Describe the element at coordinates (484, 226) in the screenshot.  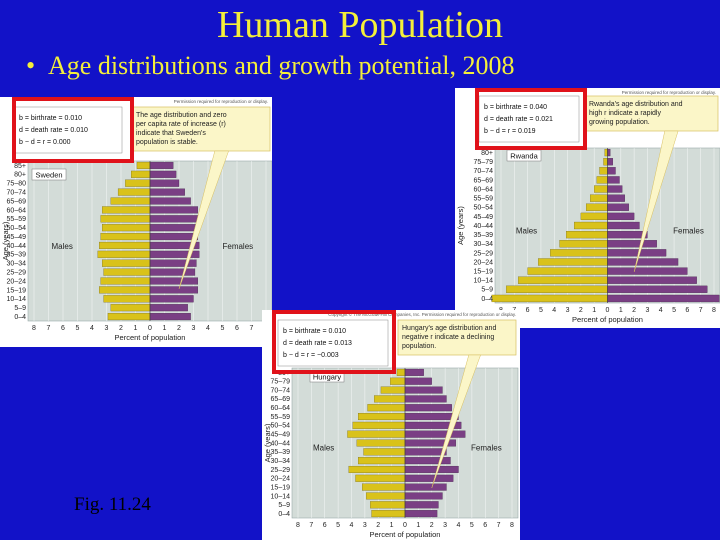
I see `age-tick-label: 40–44` at that location.